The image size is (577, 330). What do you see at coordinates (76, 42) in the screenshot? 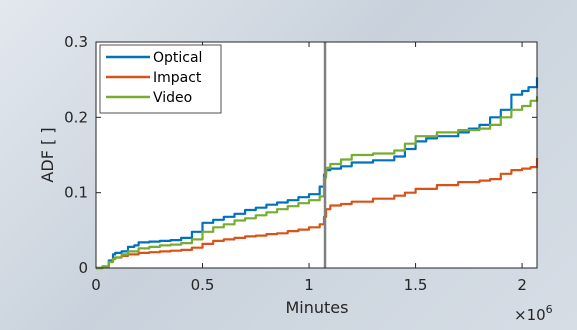
I see `y-tick-label: 0.3` at bounding box center [76, 42].